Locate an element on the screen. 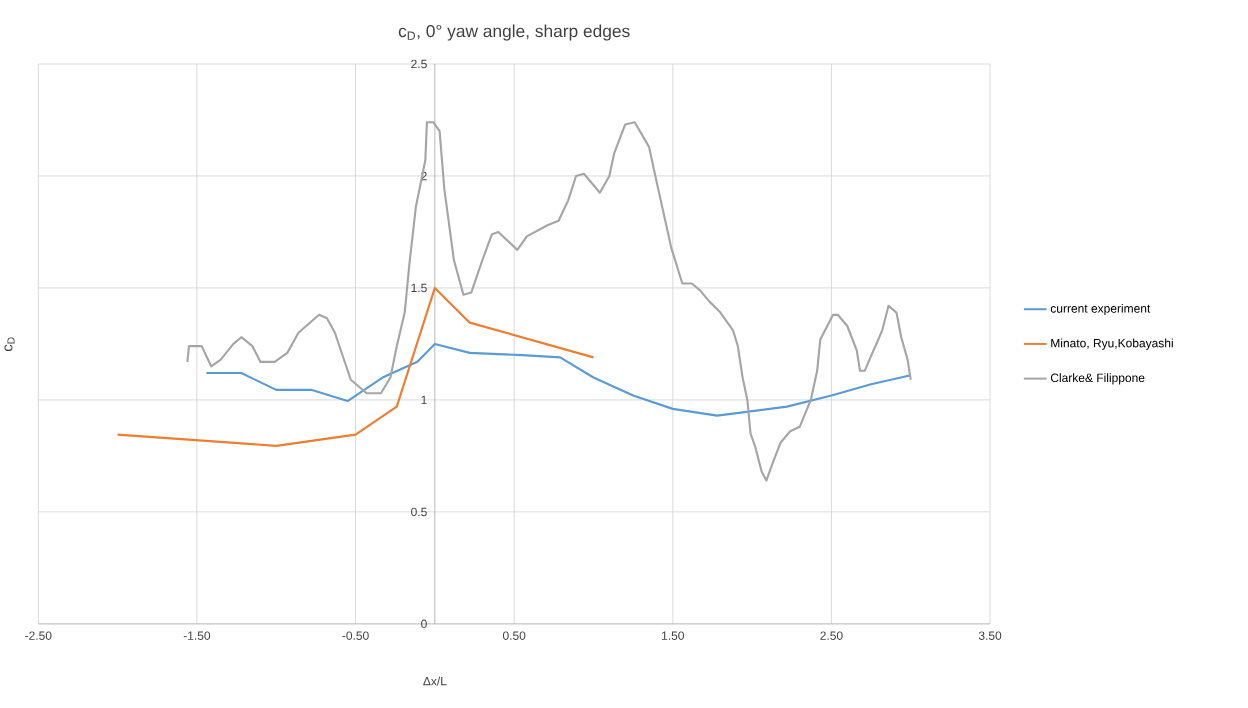 The width and height of the screenshot is (1248, 708). x-tick-label: 0.50 is located at coordinates (514, 635).